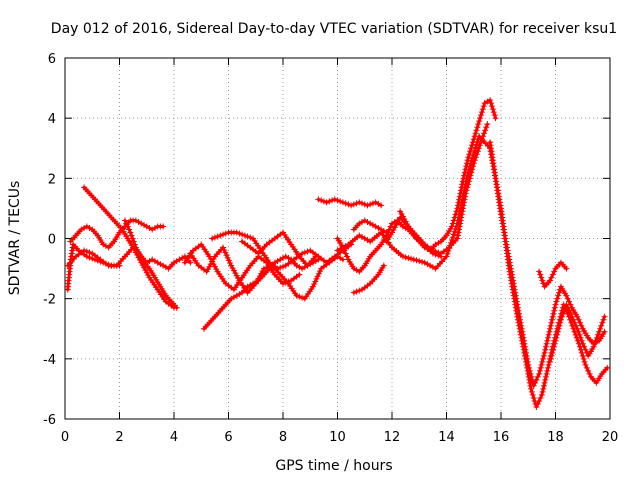  Describe the element at coordinates (174, 437) in the screenshot. I see `x-tick-label: 4` at that location.